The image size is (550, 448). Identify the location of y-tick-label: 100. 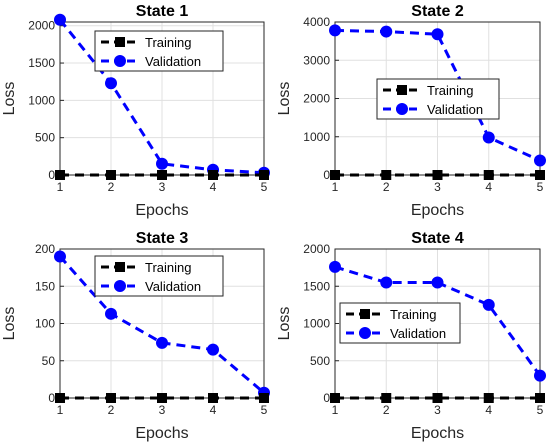
(45, 324).